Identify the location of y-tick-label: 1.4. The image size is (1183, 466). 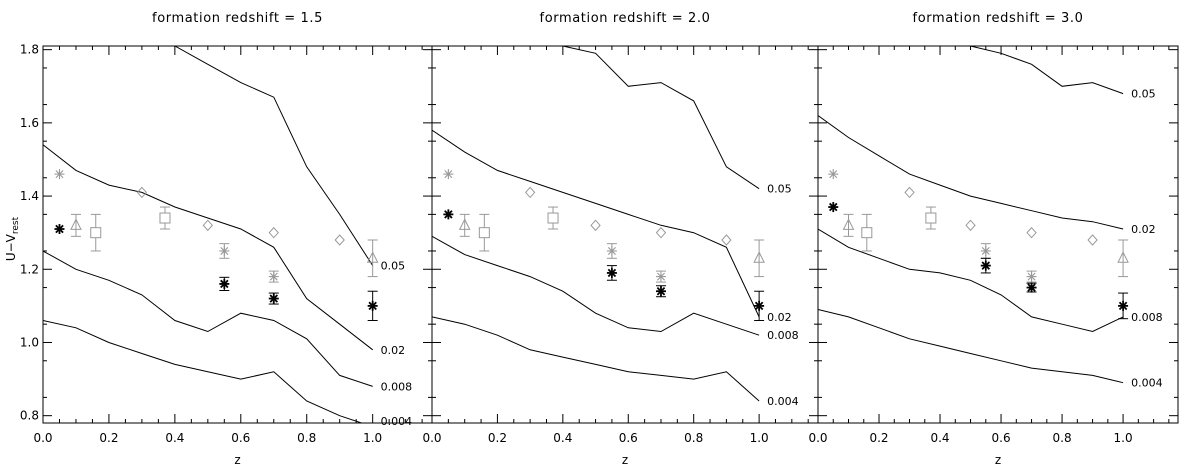
(29, 196).